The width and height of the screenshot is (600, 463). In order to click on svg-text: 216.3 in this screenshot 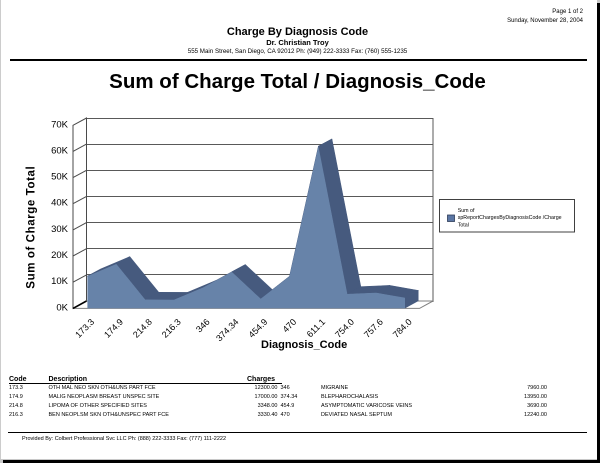, I will do `click(171, 328)`.